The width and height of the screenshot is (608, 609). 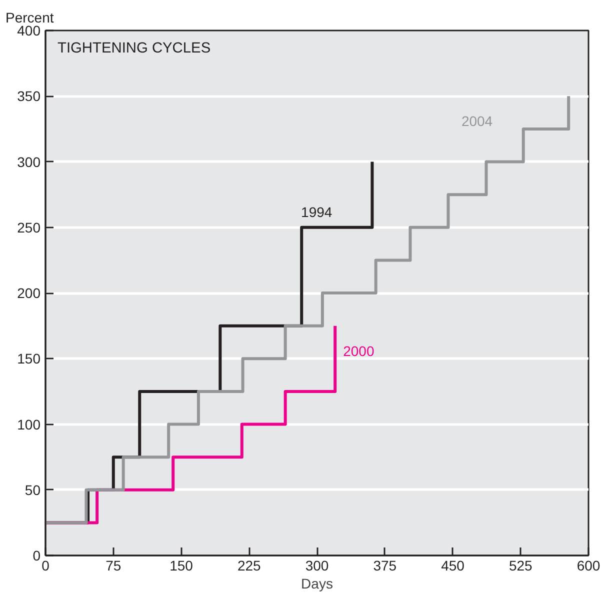 What do you see at coordinates (317, 566) in the screenshot?
I see `x-tick-label: 300` at bounding box center [317, 566].